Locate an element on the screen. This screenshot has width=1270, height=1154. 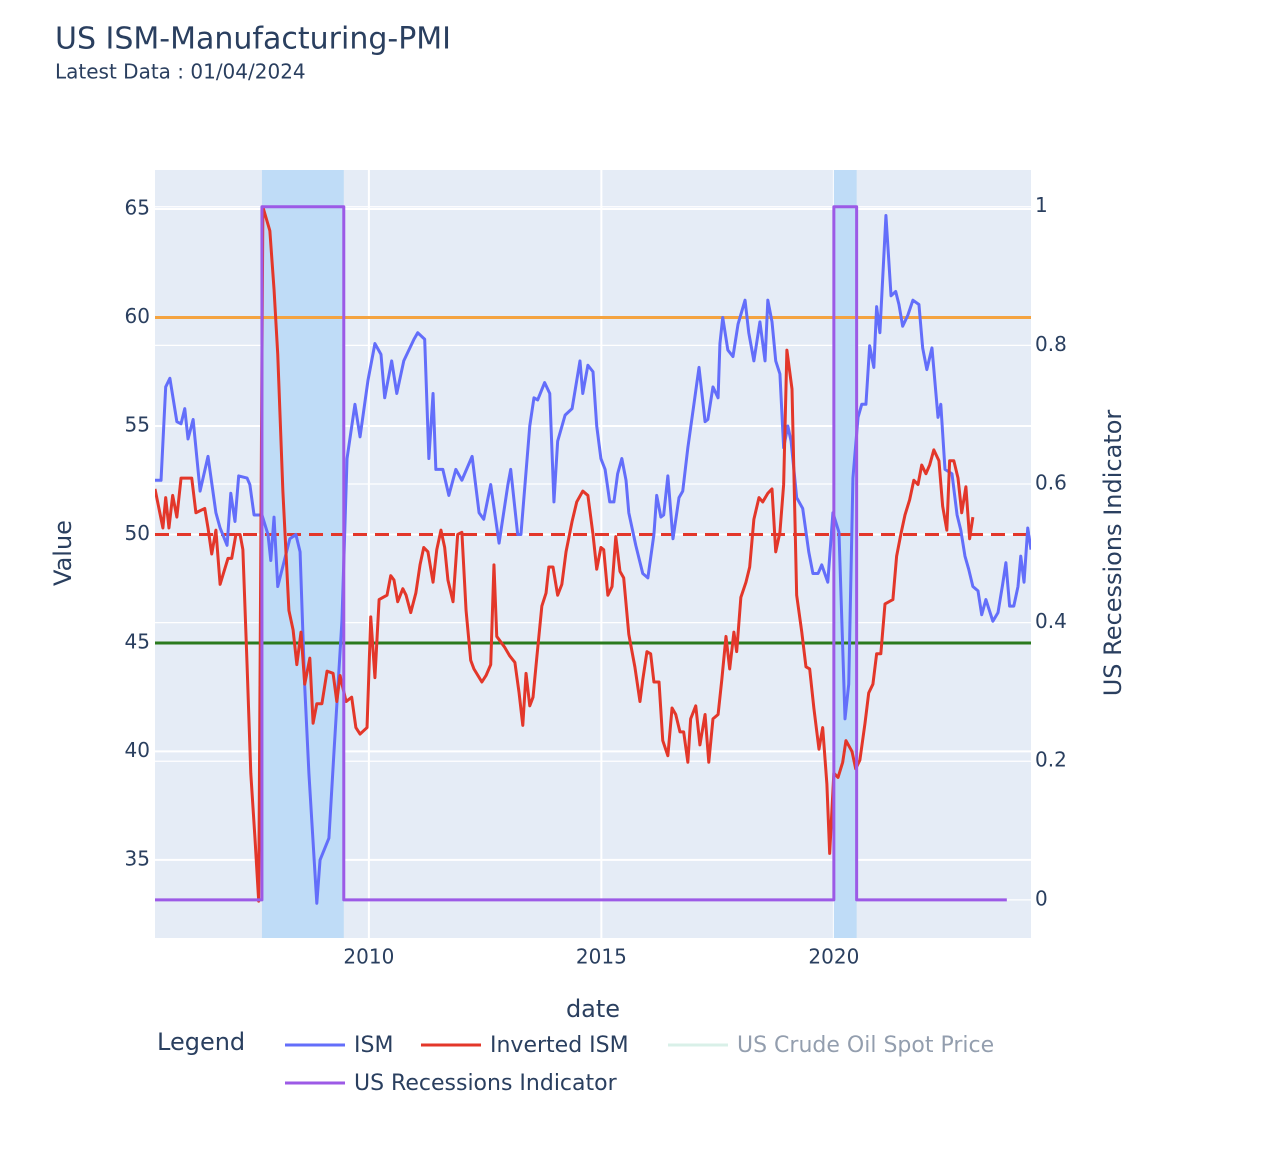
legend-title: Legend is located at coordinates (201, 1042).